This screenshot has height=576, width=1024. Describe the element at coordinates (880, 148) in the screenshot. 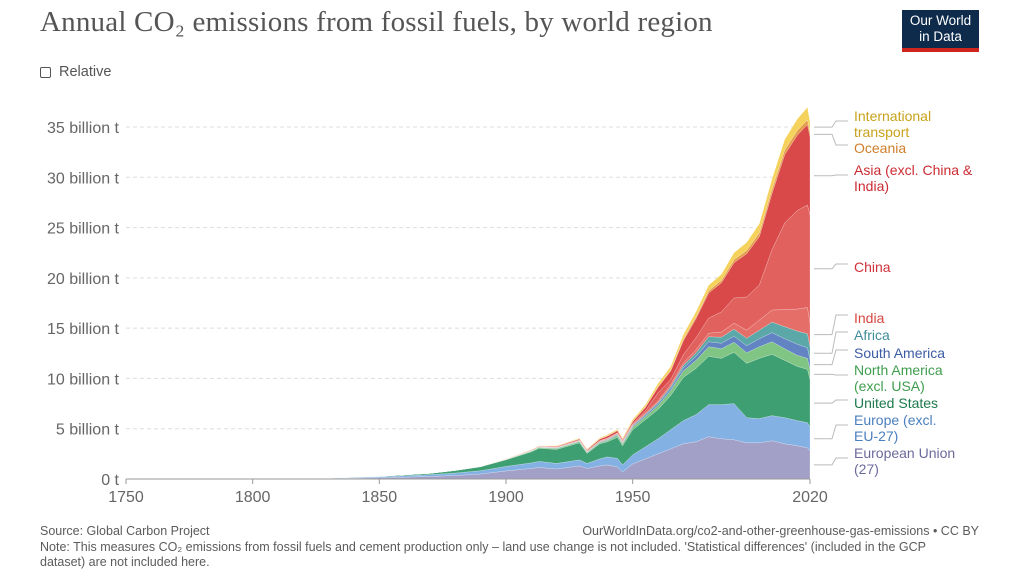

I see `legend-label: Oceania` at that location.